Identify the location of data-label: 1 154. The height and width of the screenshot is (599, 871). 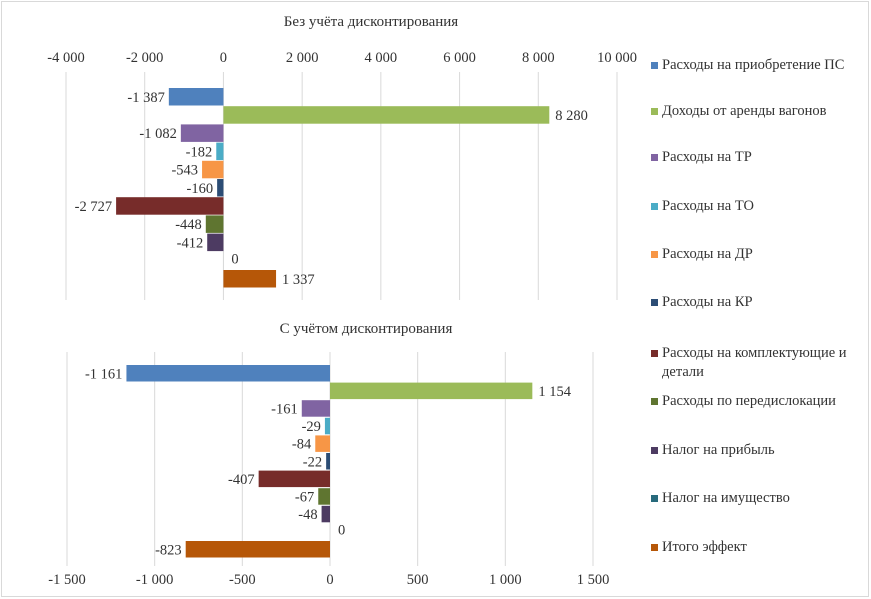
(554, 392).